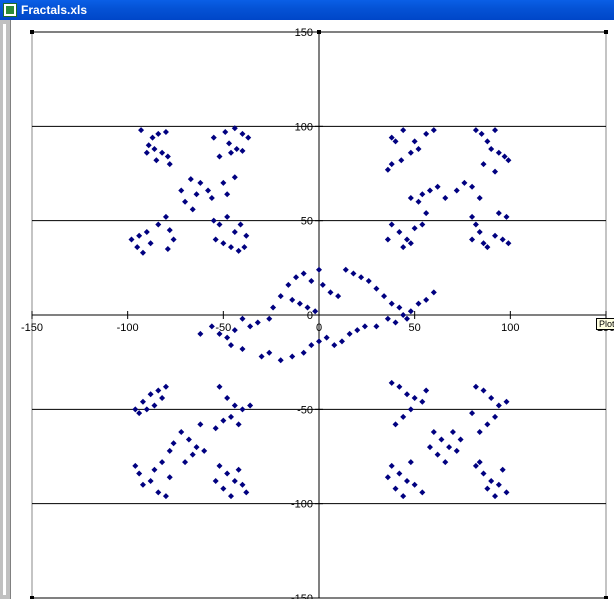 The image size is (614, 599). Describe the element at coordinates (307, 222) in the screenshot. I see `y-tick-label: 50` at that location.